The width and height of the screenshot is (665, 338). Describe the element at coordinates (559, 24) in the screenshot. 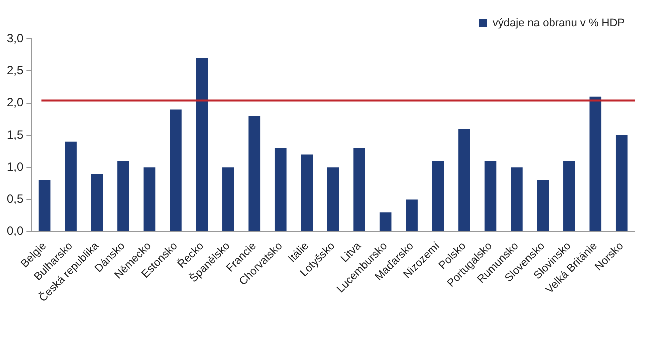

I see `legend-label: výdaje na obranu v % HDP` at that location.